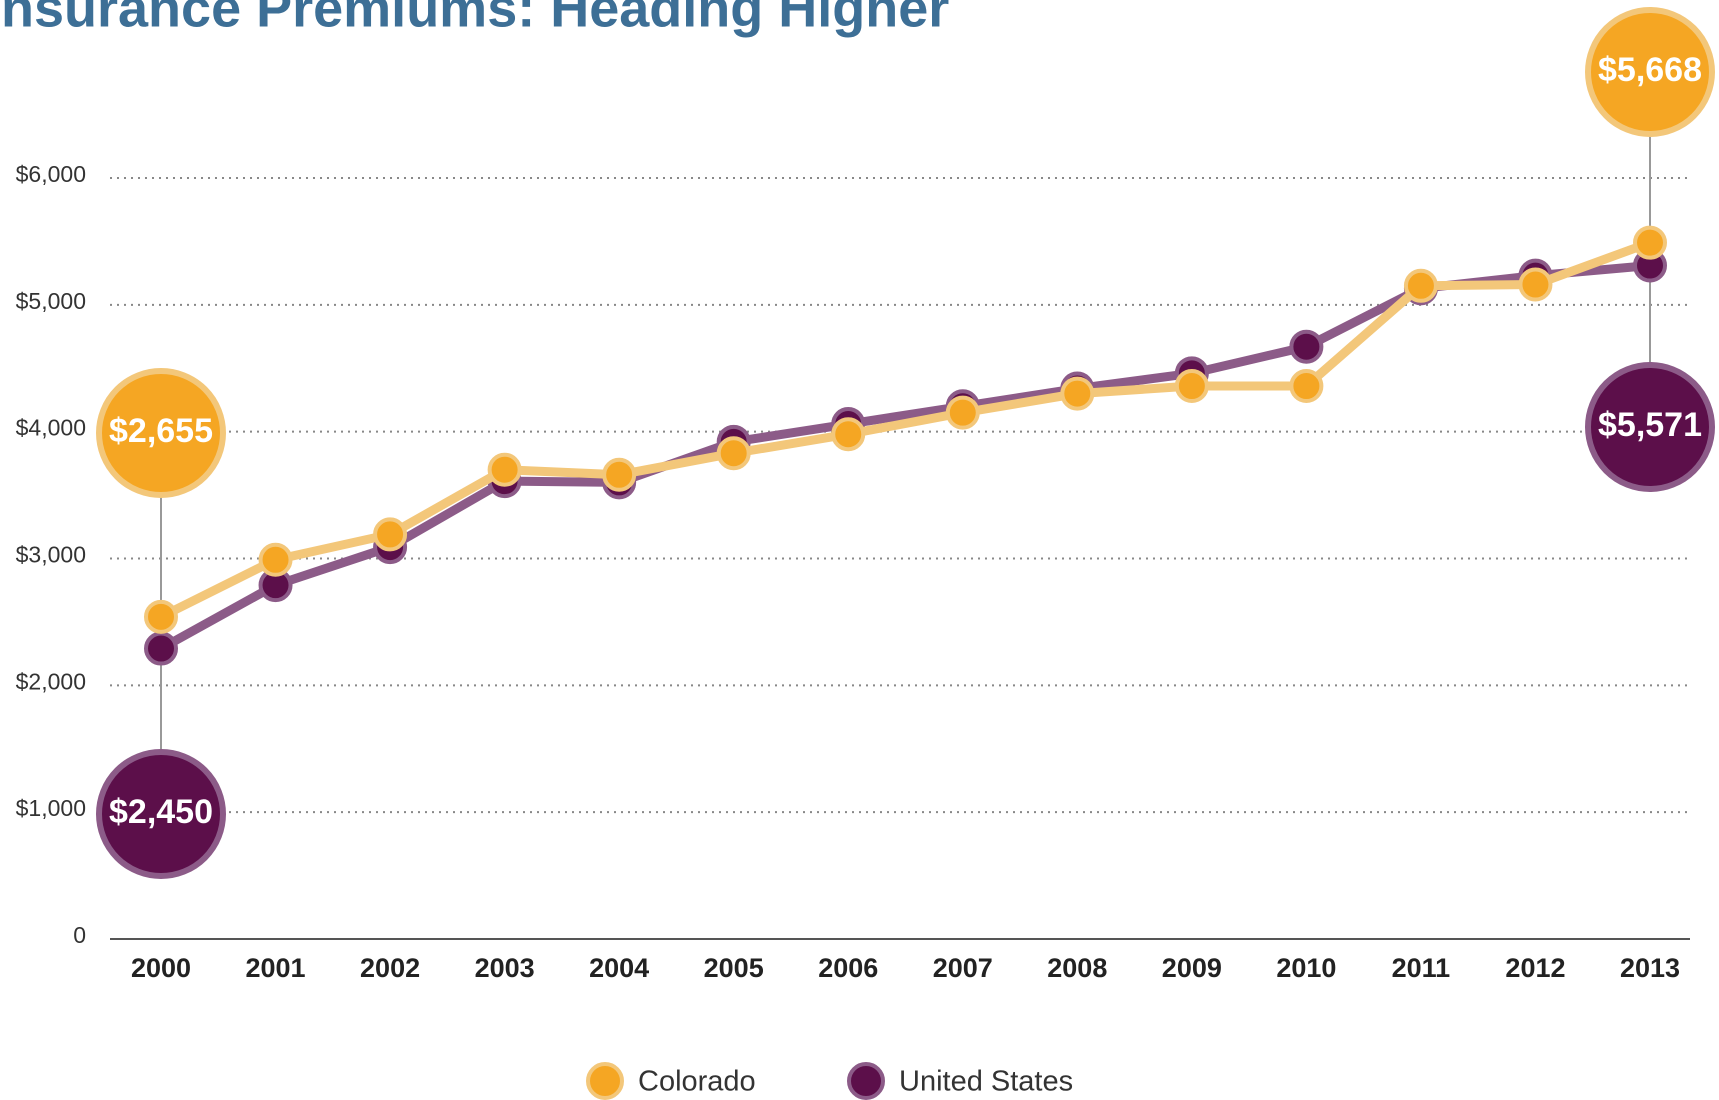 The width and height of the screenshot is (1719, 1100). I want to click on x-tick-label: 2006, so click(848, 968).